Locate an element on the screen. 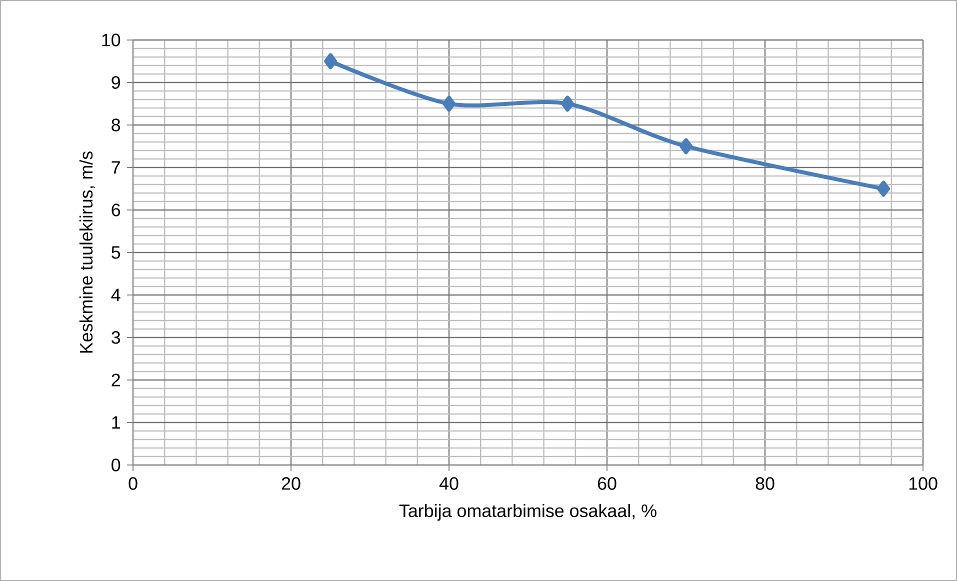  x-axis-title: Tarbija omatarbimise osakaal, % is located at coordinates (527, 512).